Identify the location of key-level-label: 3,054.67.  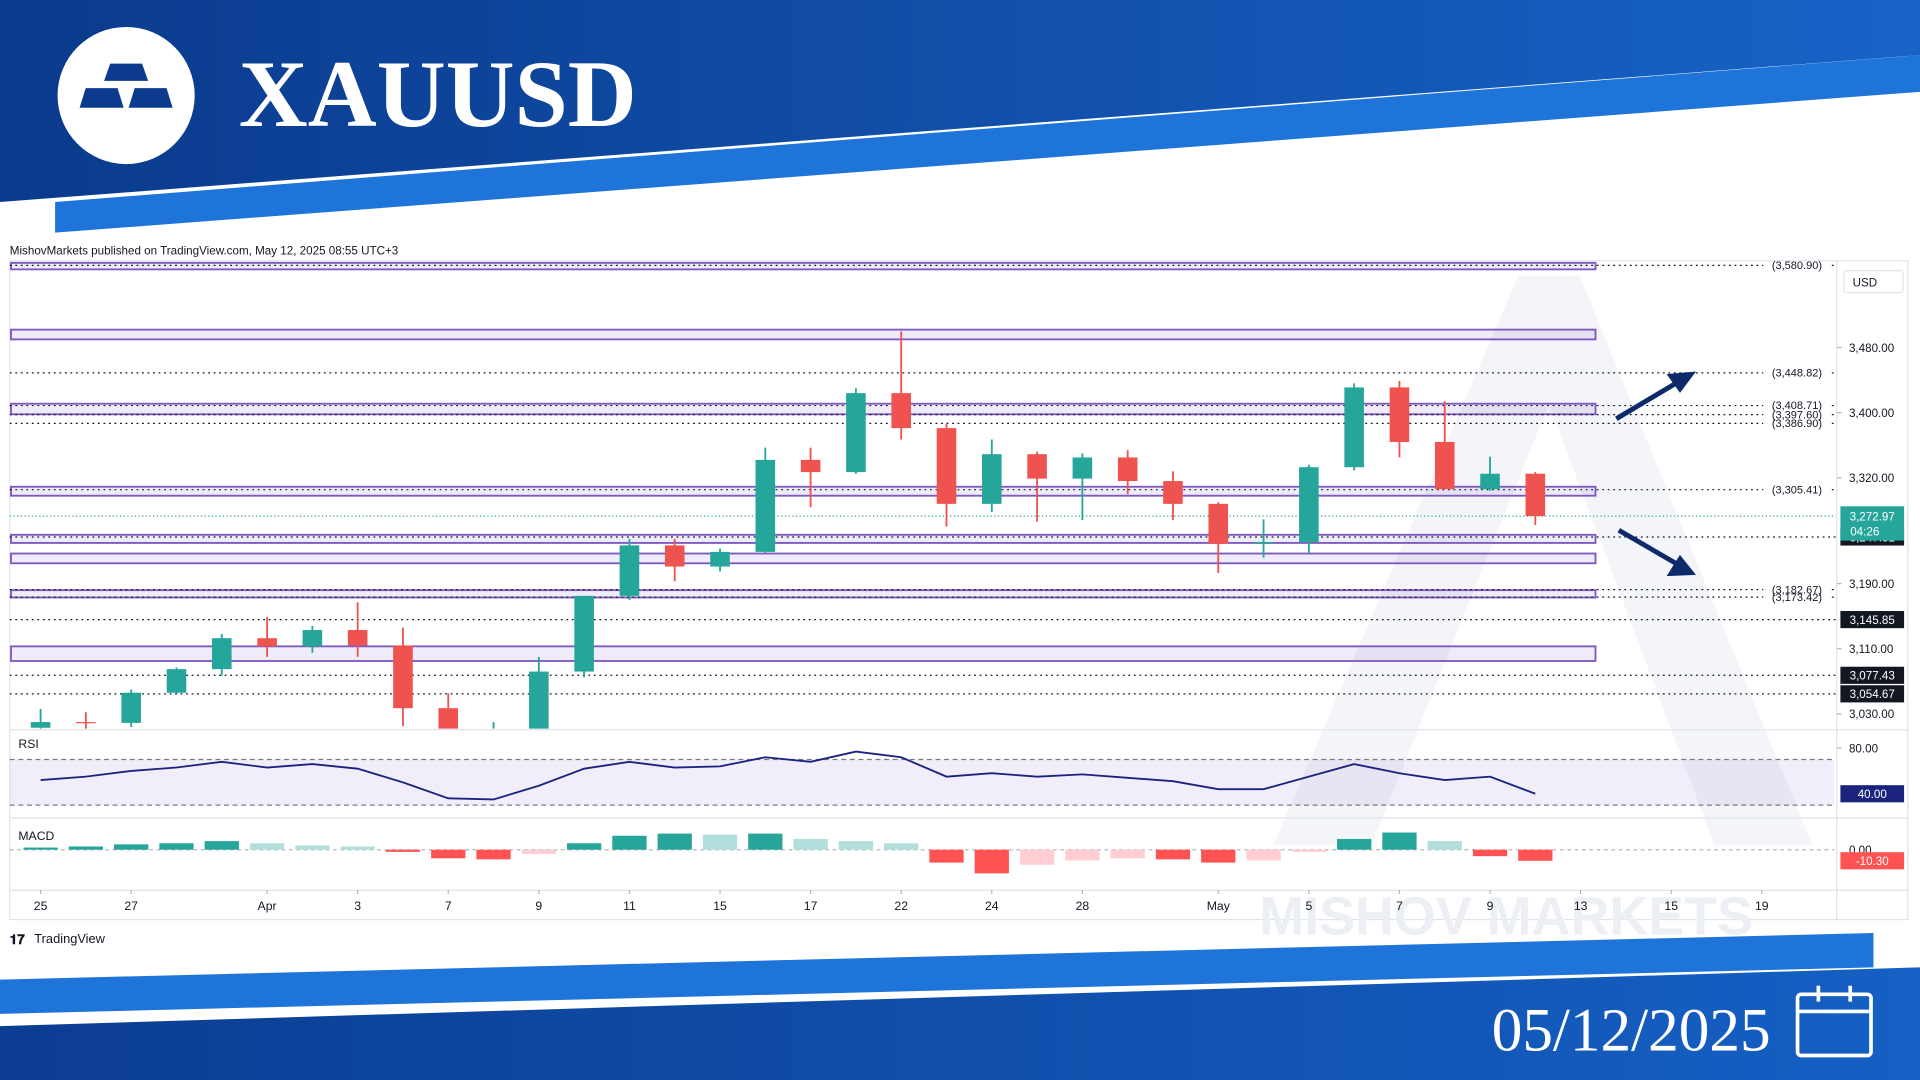
(1872, 694).